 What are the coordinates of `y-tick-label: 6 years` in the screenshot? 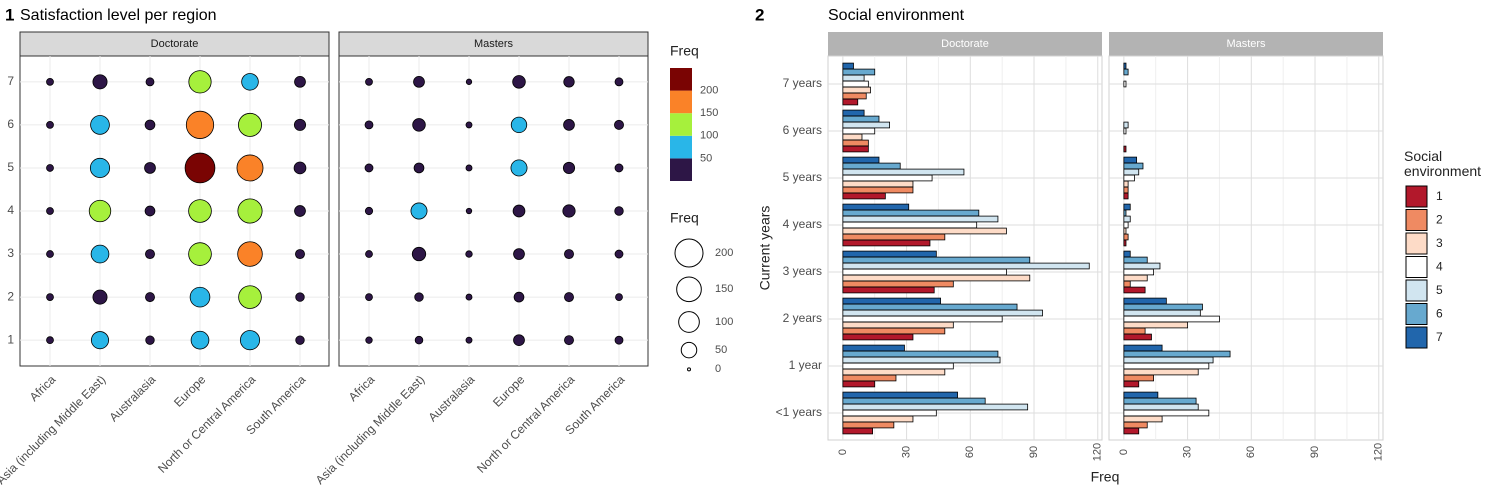 It's located at (802, 130).